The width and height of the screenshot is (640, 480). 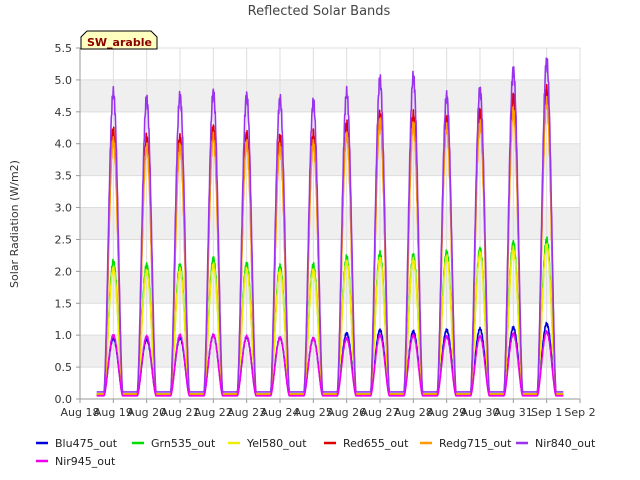 I want to click on site-label: SW_arable, so click(x=119, y=42).